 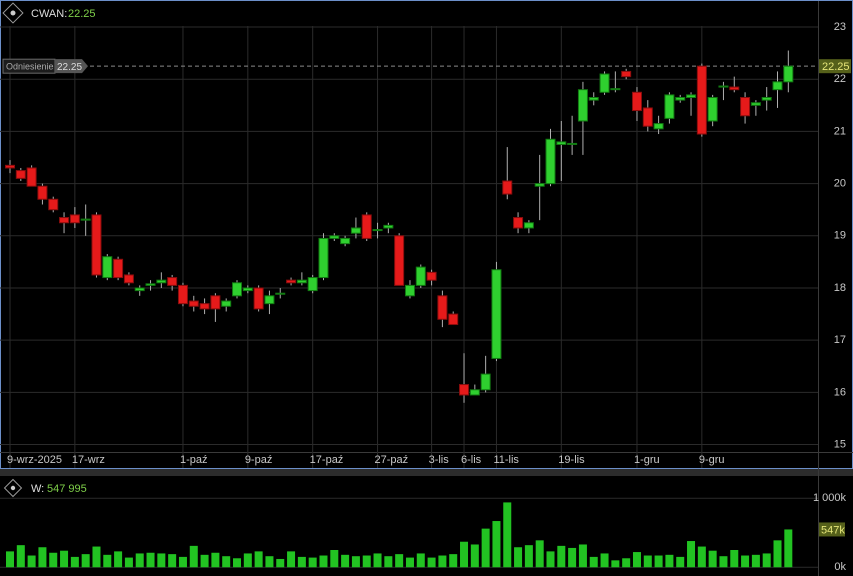 I want to click on x-tick-label: 17-wrz, so click(x=88, y=460).